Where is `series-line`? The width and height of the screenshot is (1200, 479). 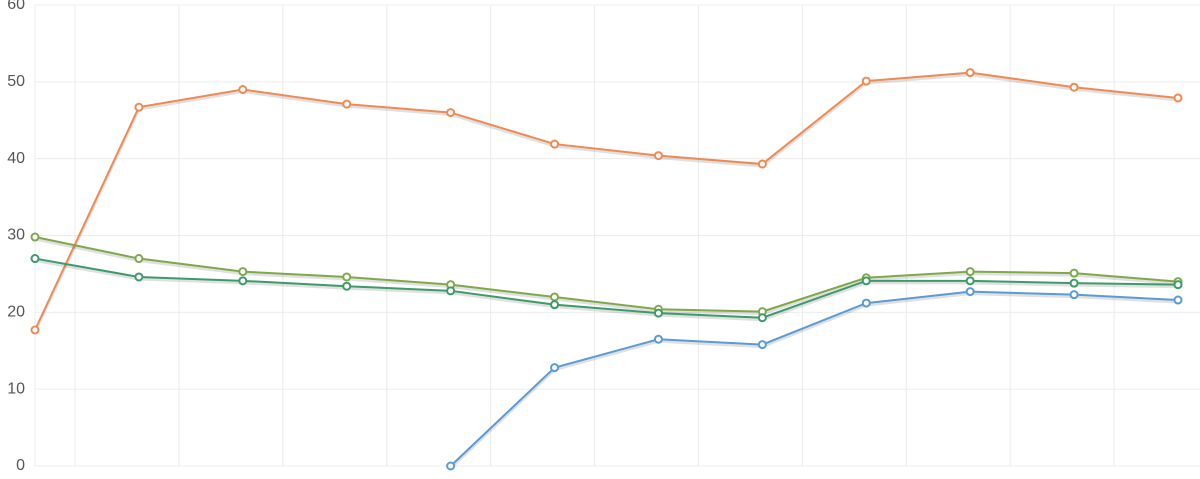
series-line is located at coordinates (606, 288).